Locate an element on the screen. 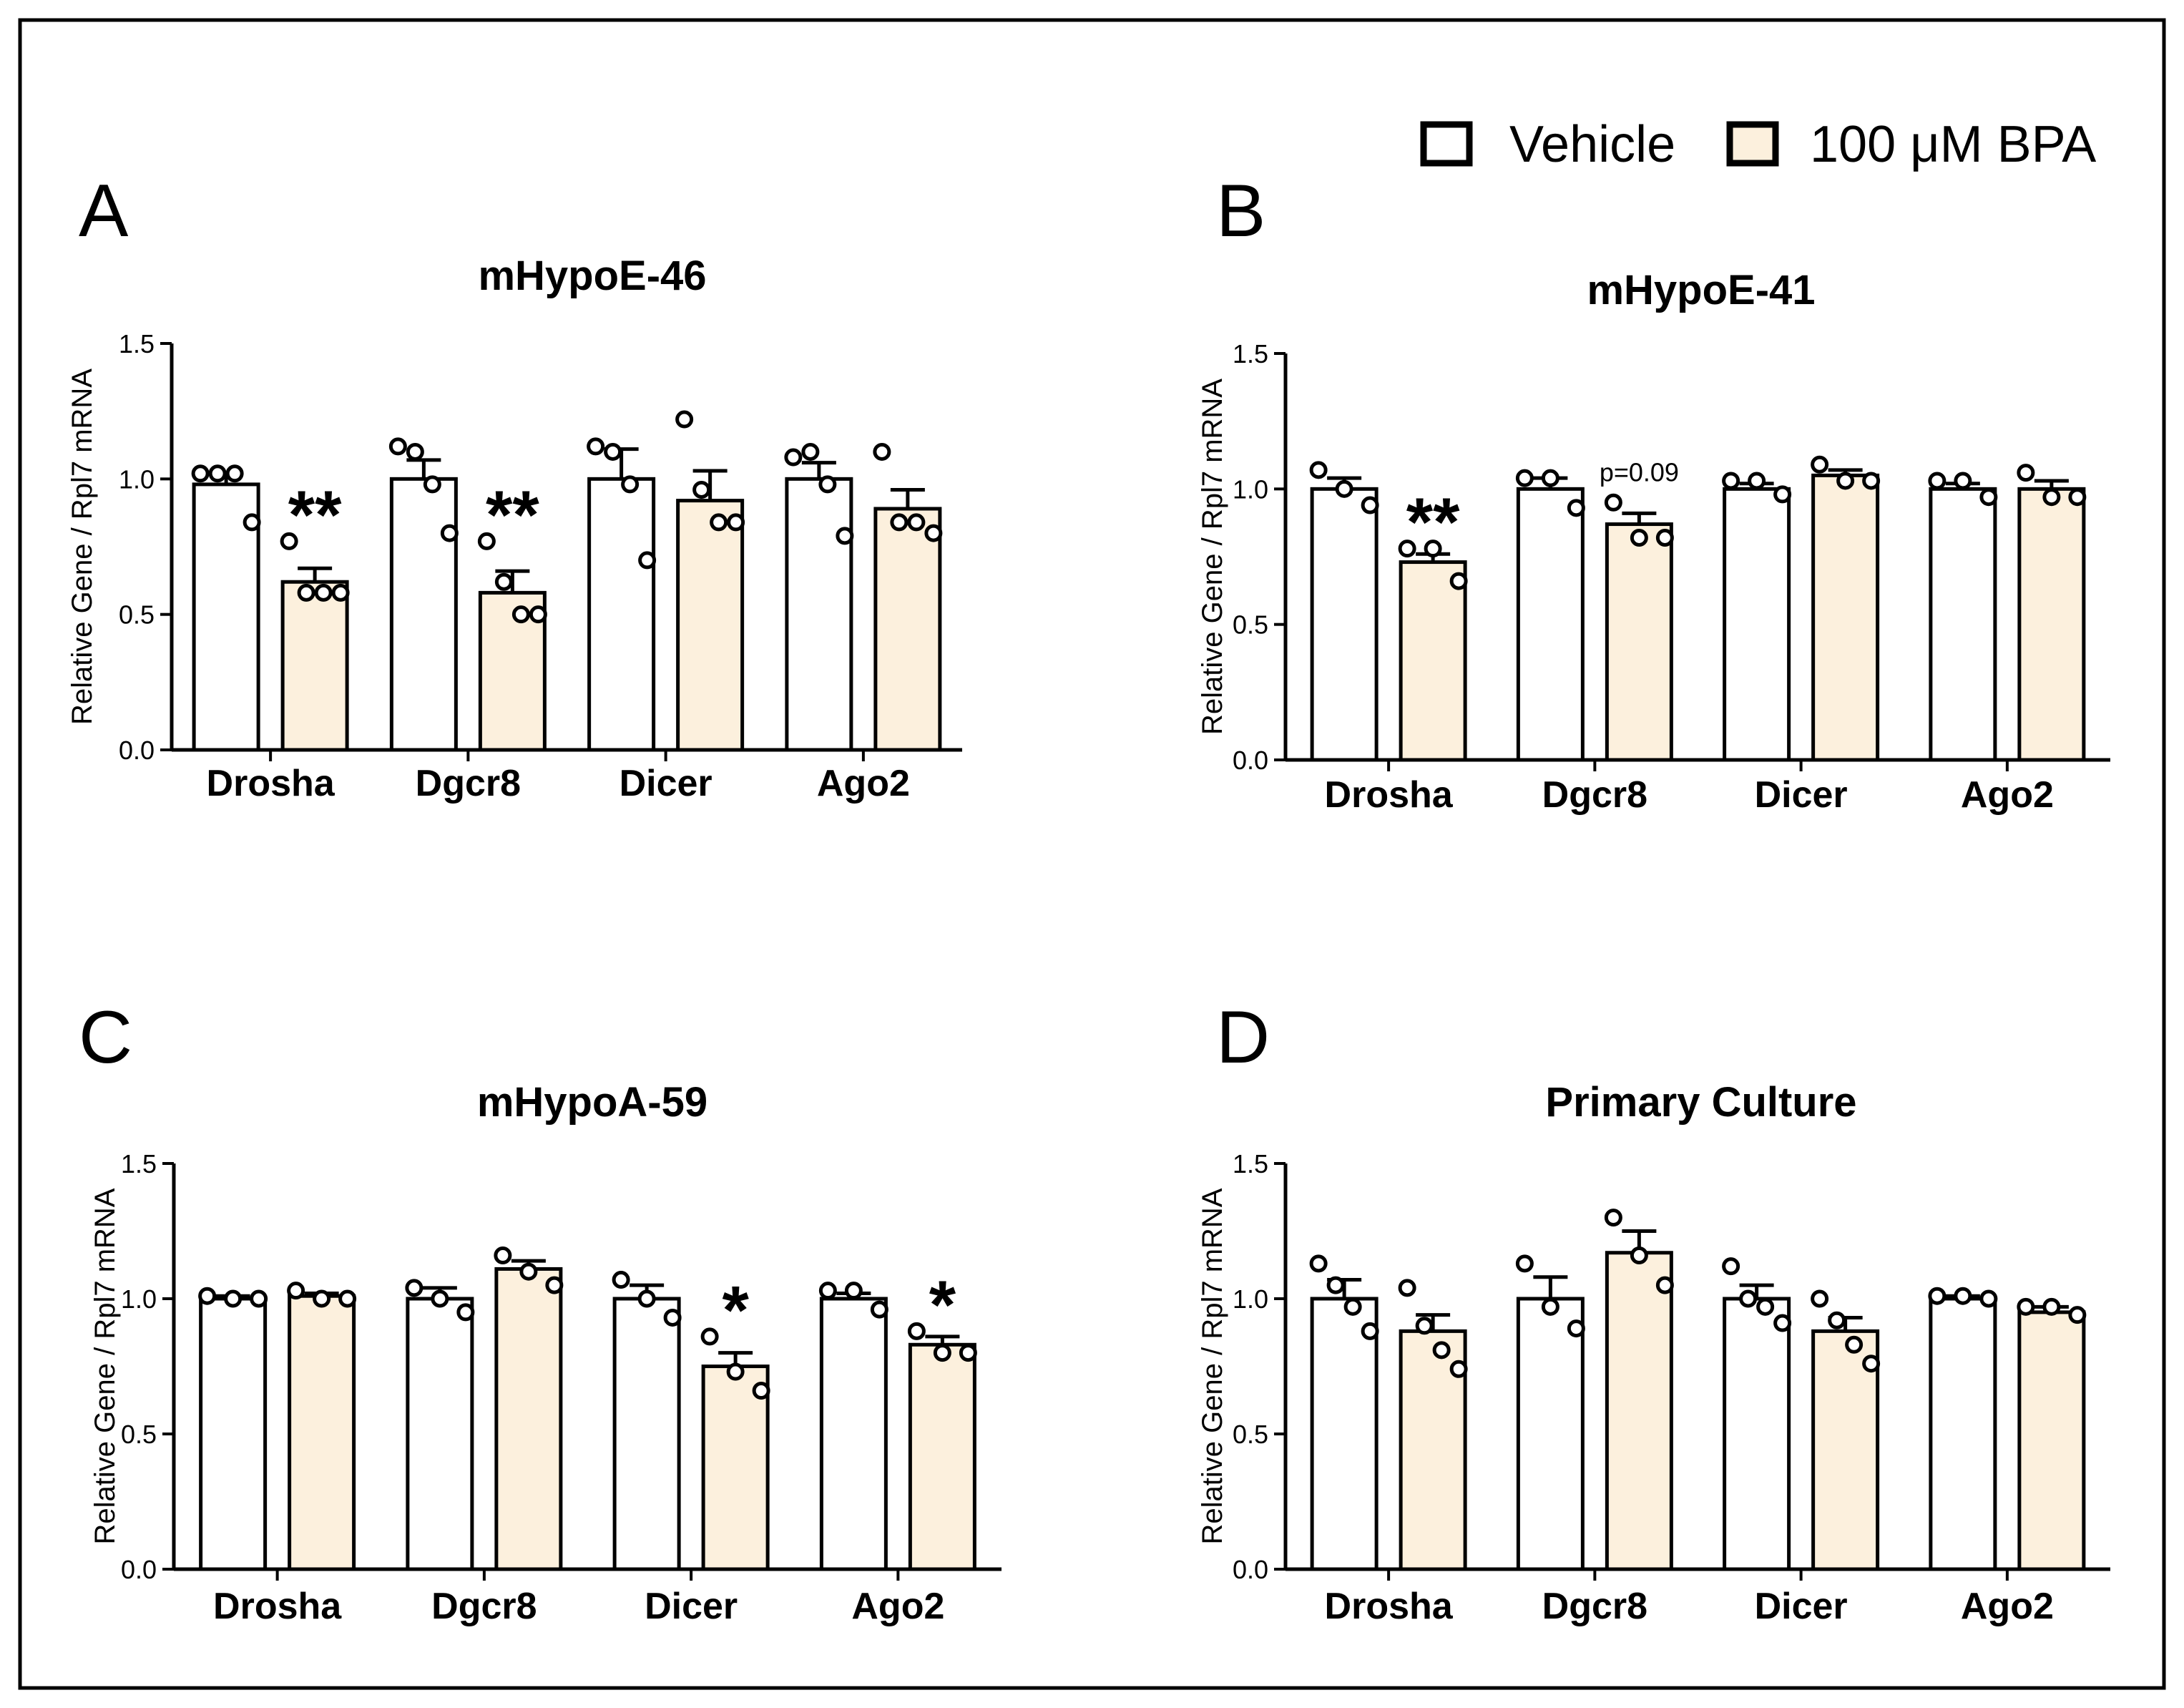 Image resolution: width=2184 pixels, height=1708 pixels. category-label: Dgcr8 is located at coordinates (468, 783).